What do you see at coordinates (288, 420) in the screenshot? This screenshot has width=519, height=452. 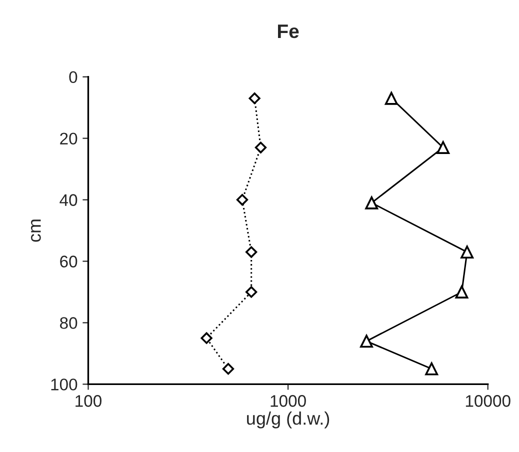 I see `x-axis-title: ug/g (d.w.)` at bounding box center [288, 420].